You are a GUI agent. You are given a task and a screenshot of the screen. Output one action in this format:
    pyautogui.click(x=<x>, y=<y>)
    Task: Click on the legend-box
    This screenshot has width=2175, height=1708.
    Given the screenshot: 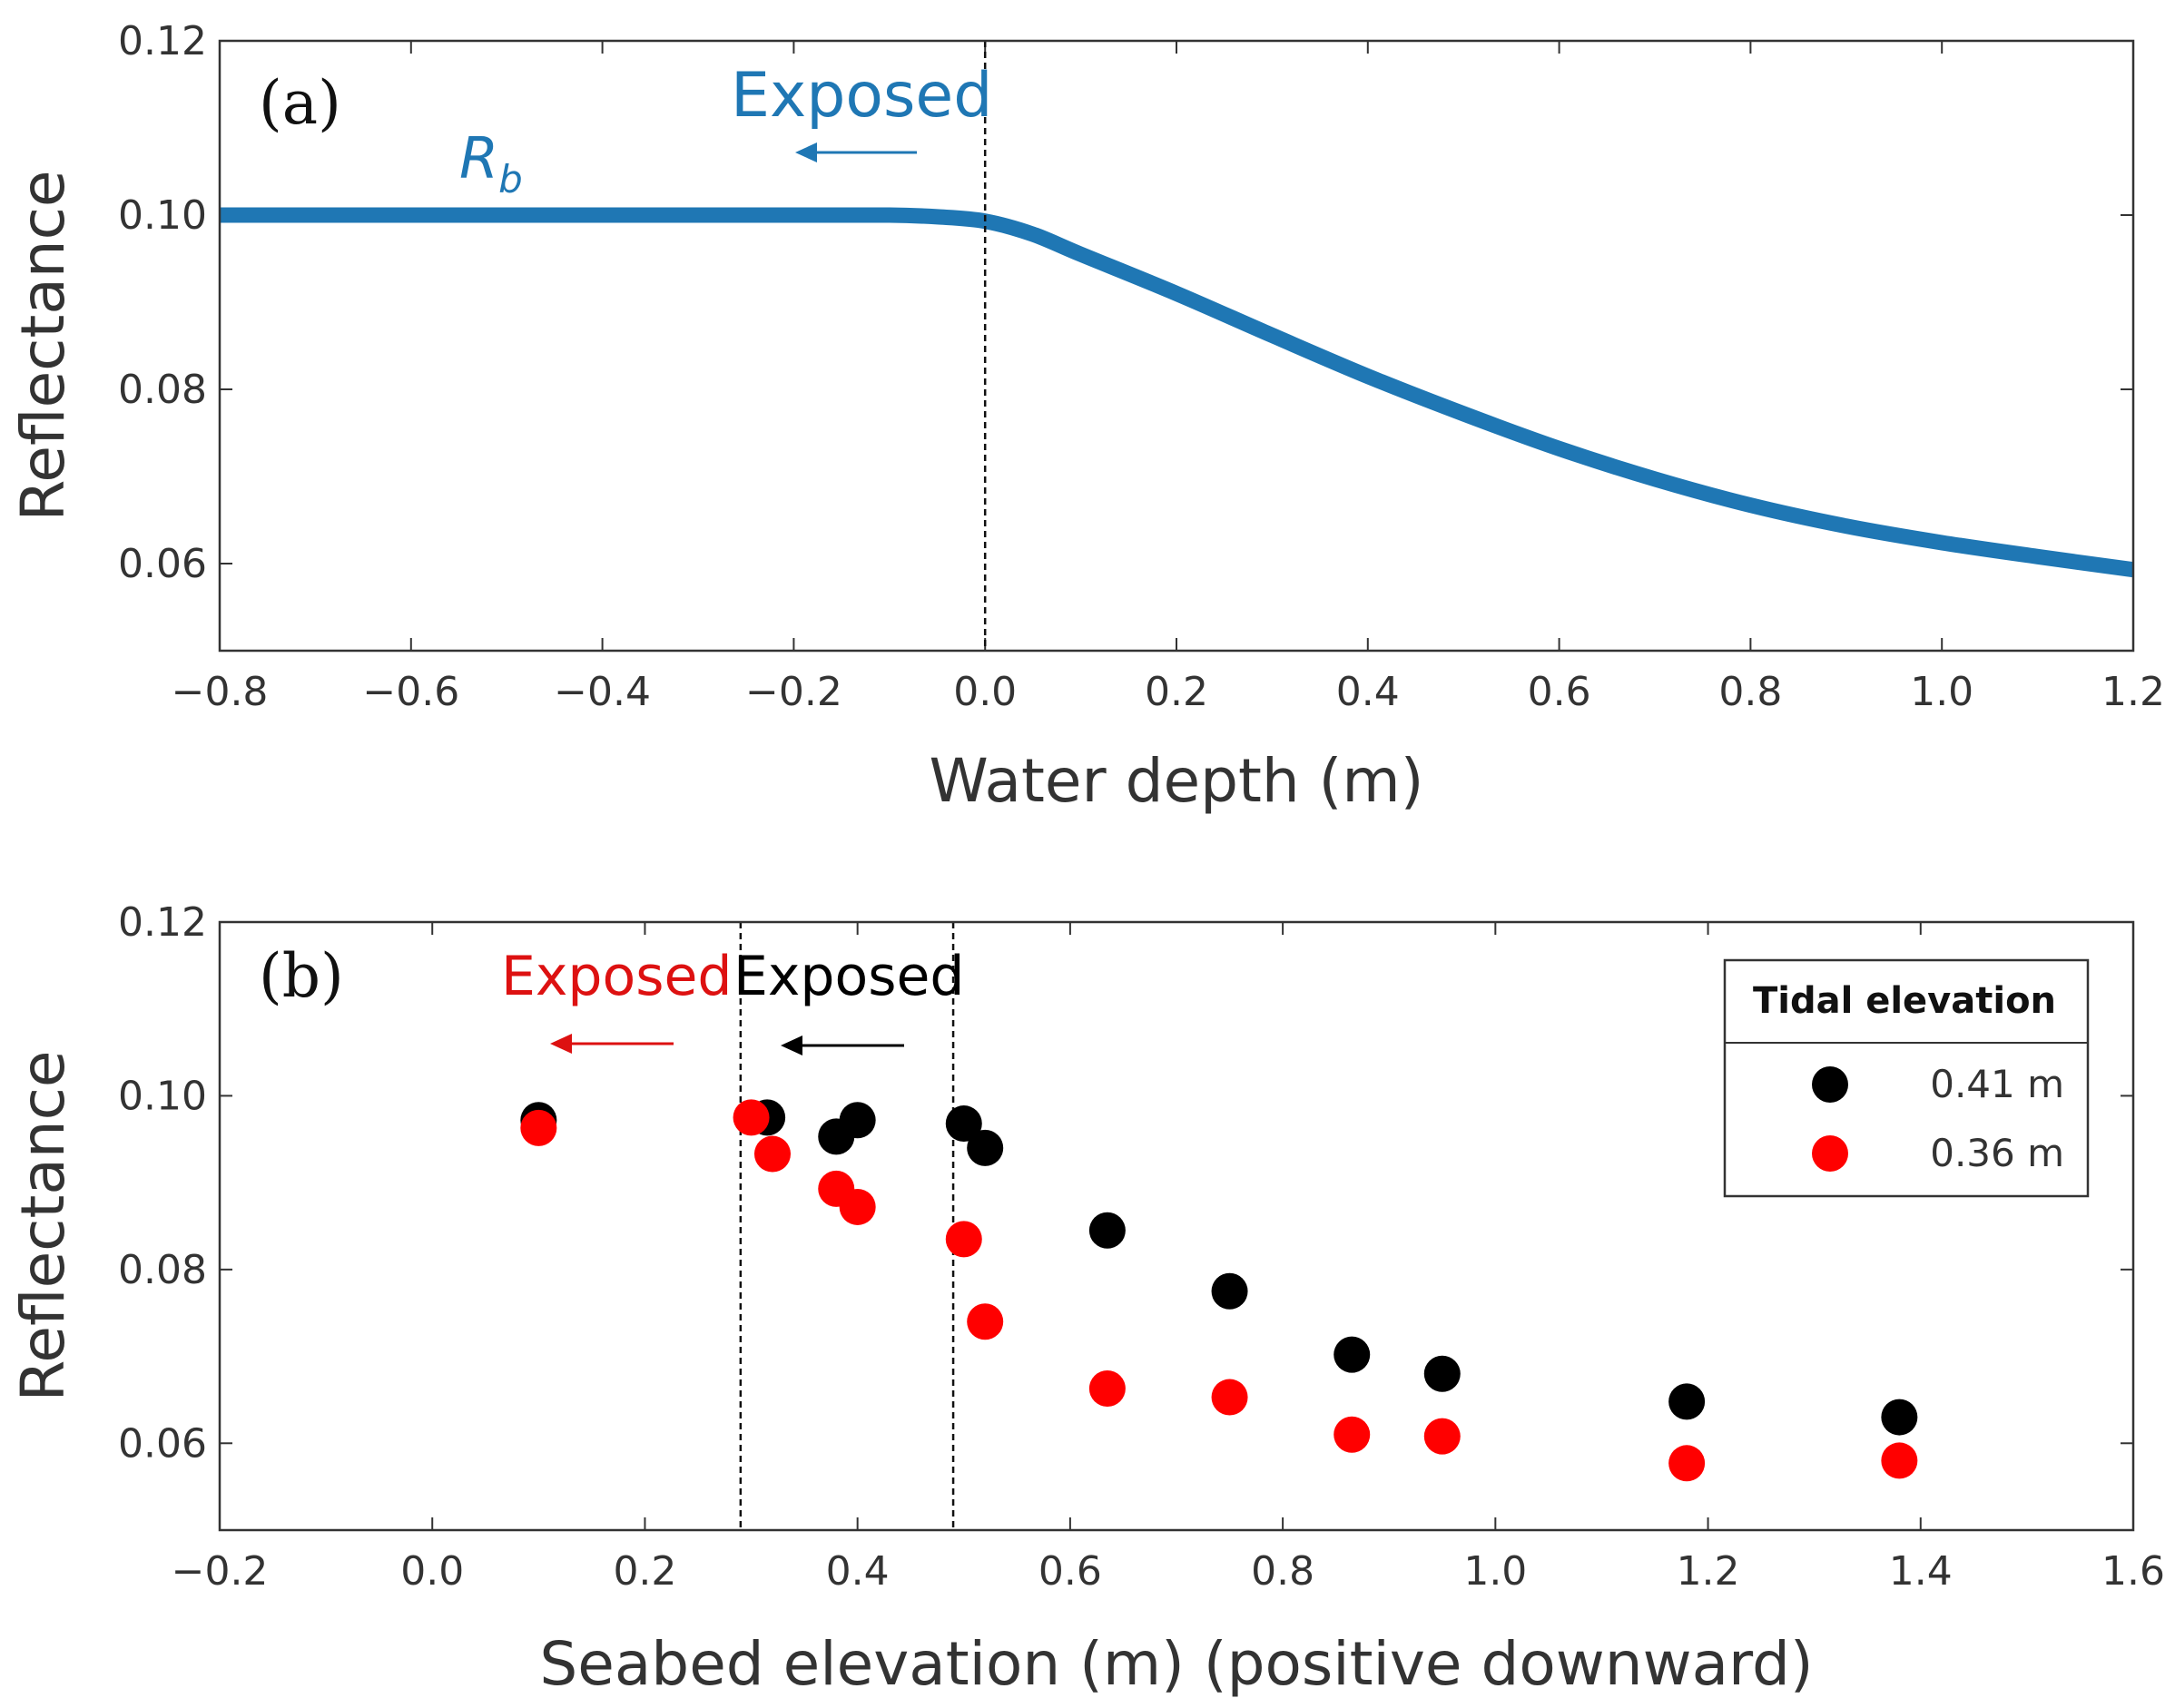 What is the action you would take?
    pyautogui.click(x=1906, y=1078)
    